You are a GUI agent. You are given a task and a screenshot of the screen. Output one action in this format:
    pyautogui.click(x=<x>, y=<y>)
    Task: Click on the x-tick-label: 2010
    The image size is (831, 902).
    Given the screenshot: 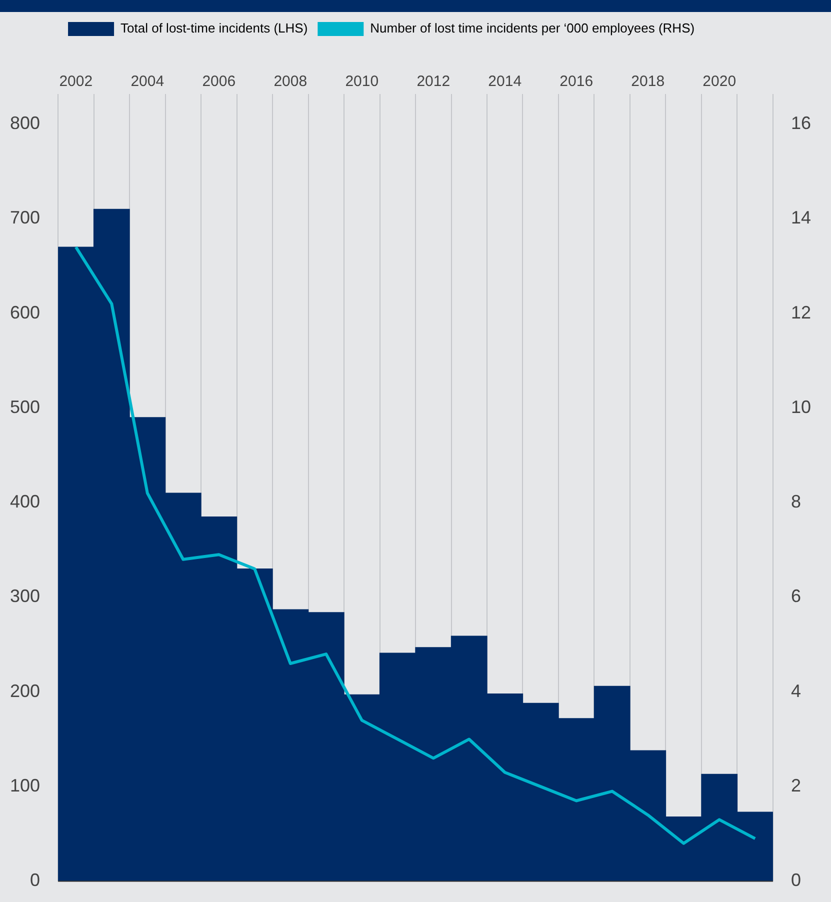 What is the action you would take?
    pyautogui.click(x=362, y=81)
    